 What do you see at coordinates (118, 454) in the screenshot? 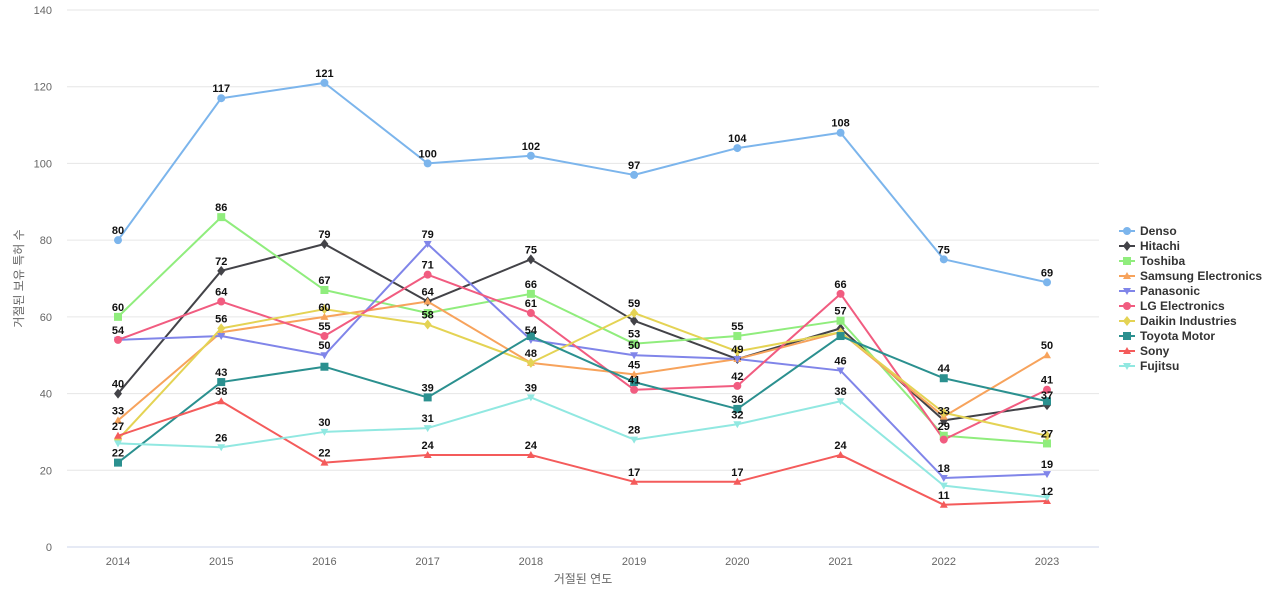
I see `data-label: 22` at bounding box center [118, 454].